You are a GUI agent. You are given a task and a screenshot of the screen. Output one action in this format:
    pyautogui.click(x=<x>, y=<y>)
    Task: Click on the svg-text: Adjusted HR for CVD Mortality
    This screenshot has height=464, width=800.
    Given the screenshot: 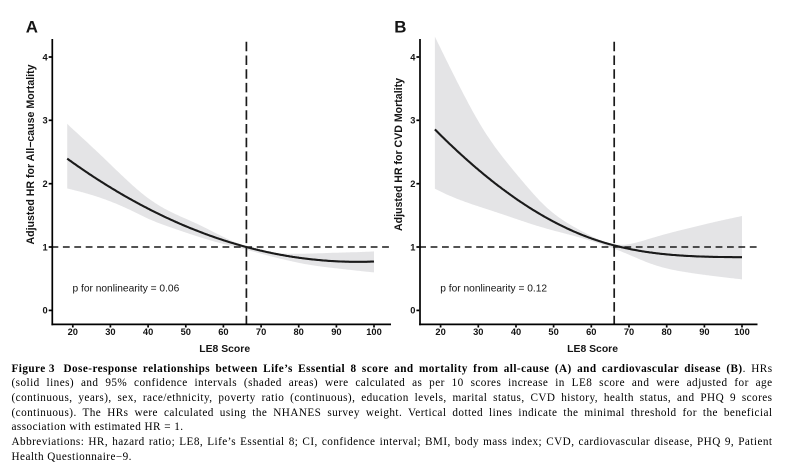 What is the action you would take?
    pyautogui.click(x=399, y=154)
    